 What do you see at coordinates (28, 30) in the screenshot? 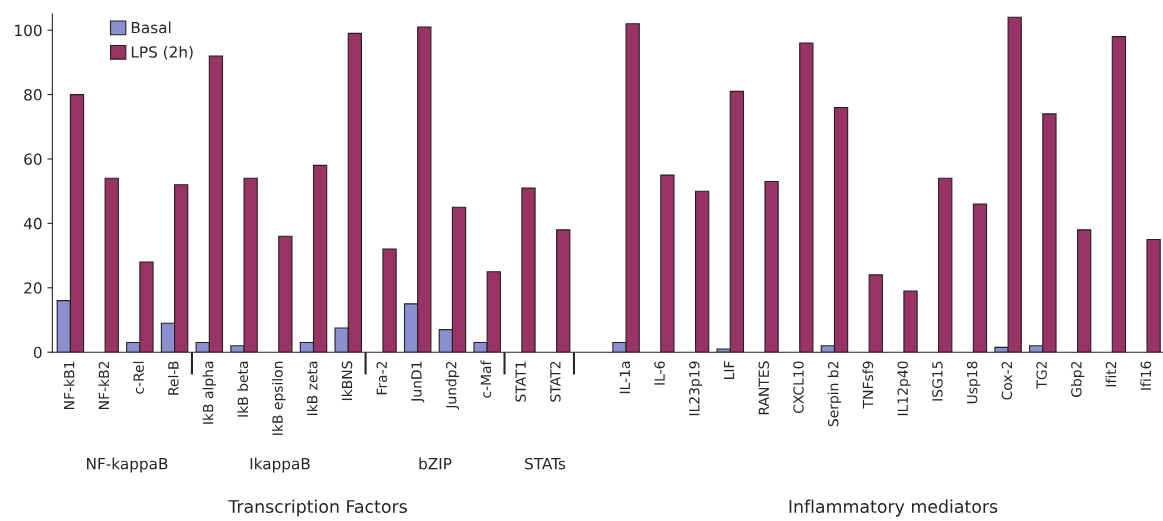
I see `y-tick-label: 100` at bounding box center [28, 30].